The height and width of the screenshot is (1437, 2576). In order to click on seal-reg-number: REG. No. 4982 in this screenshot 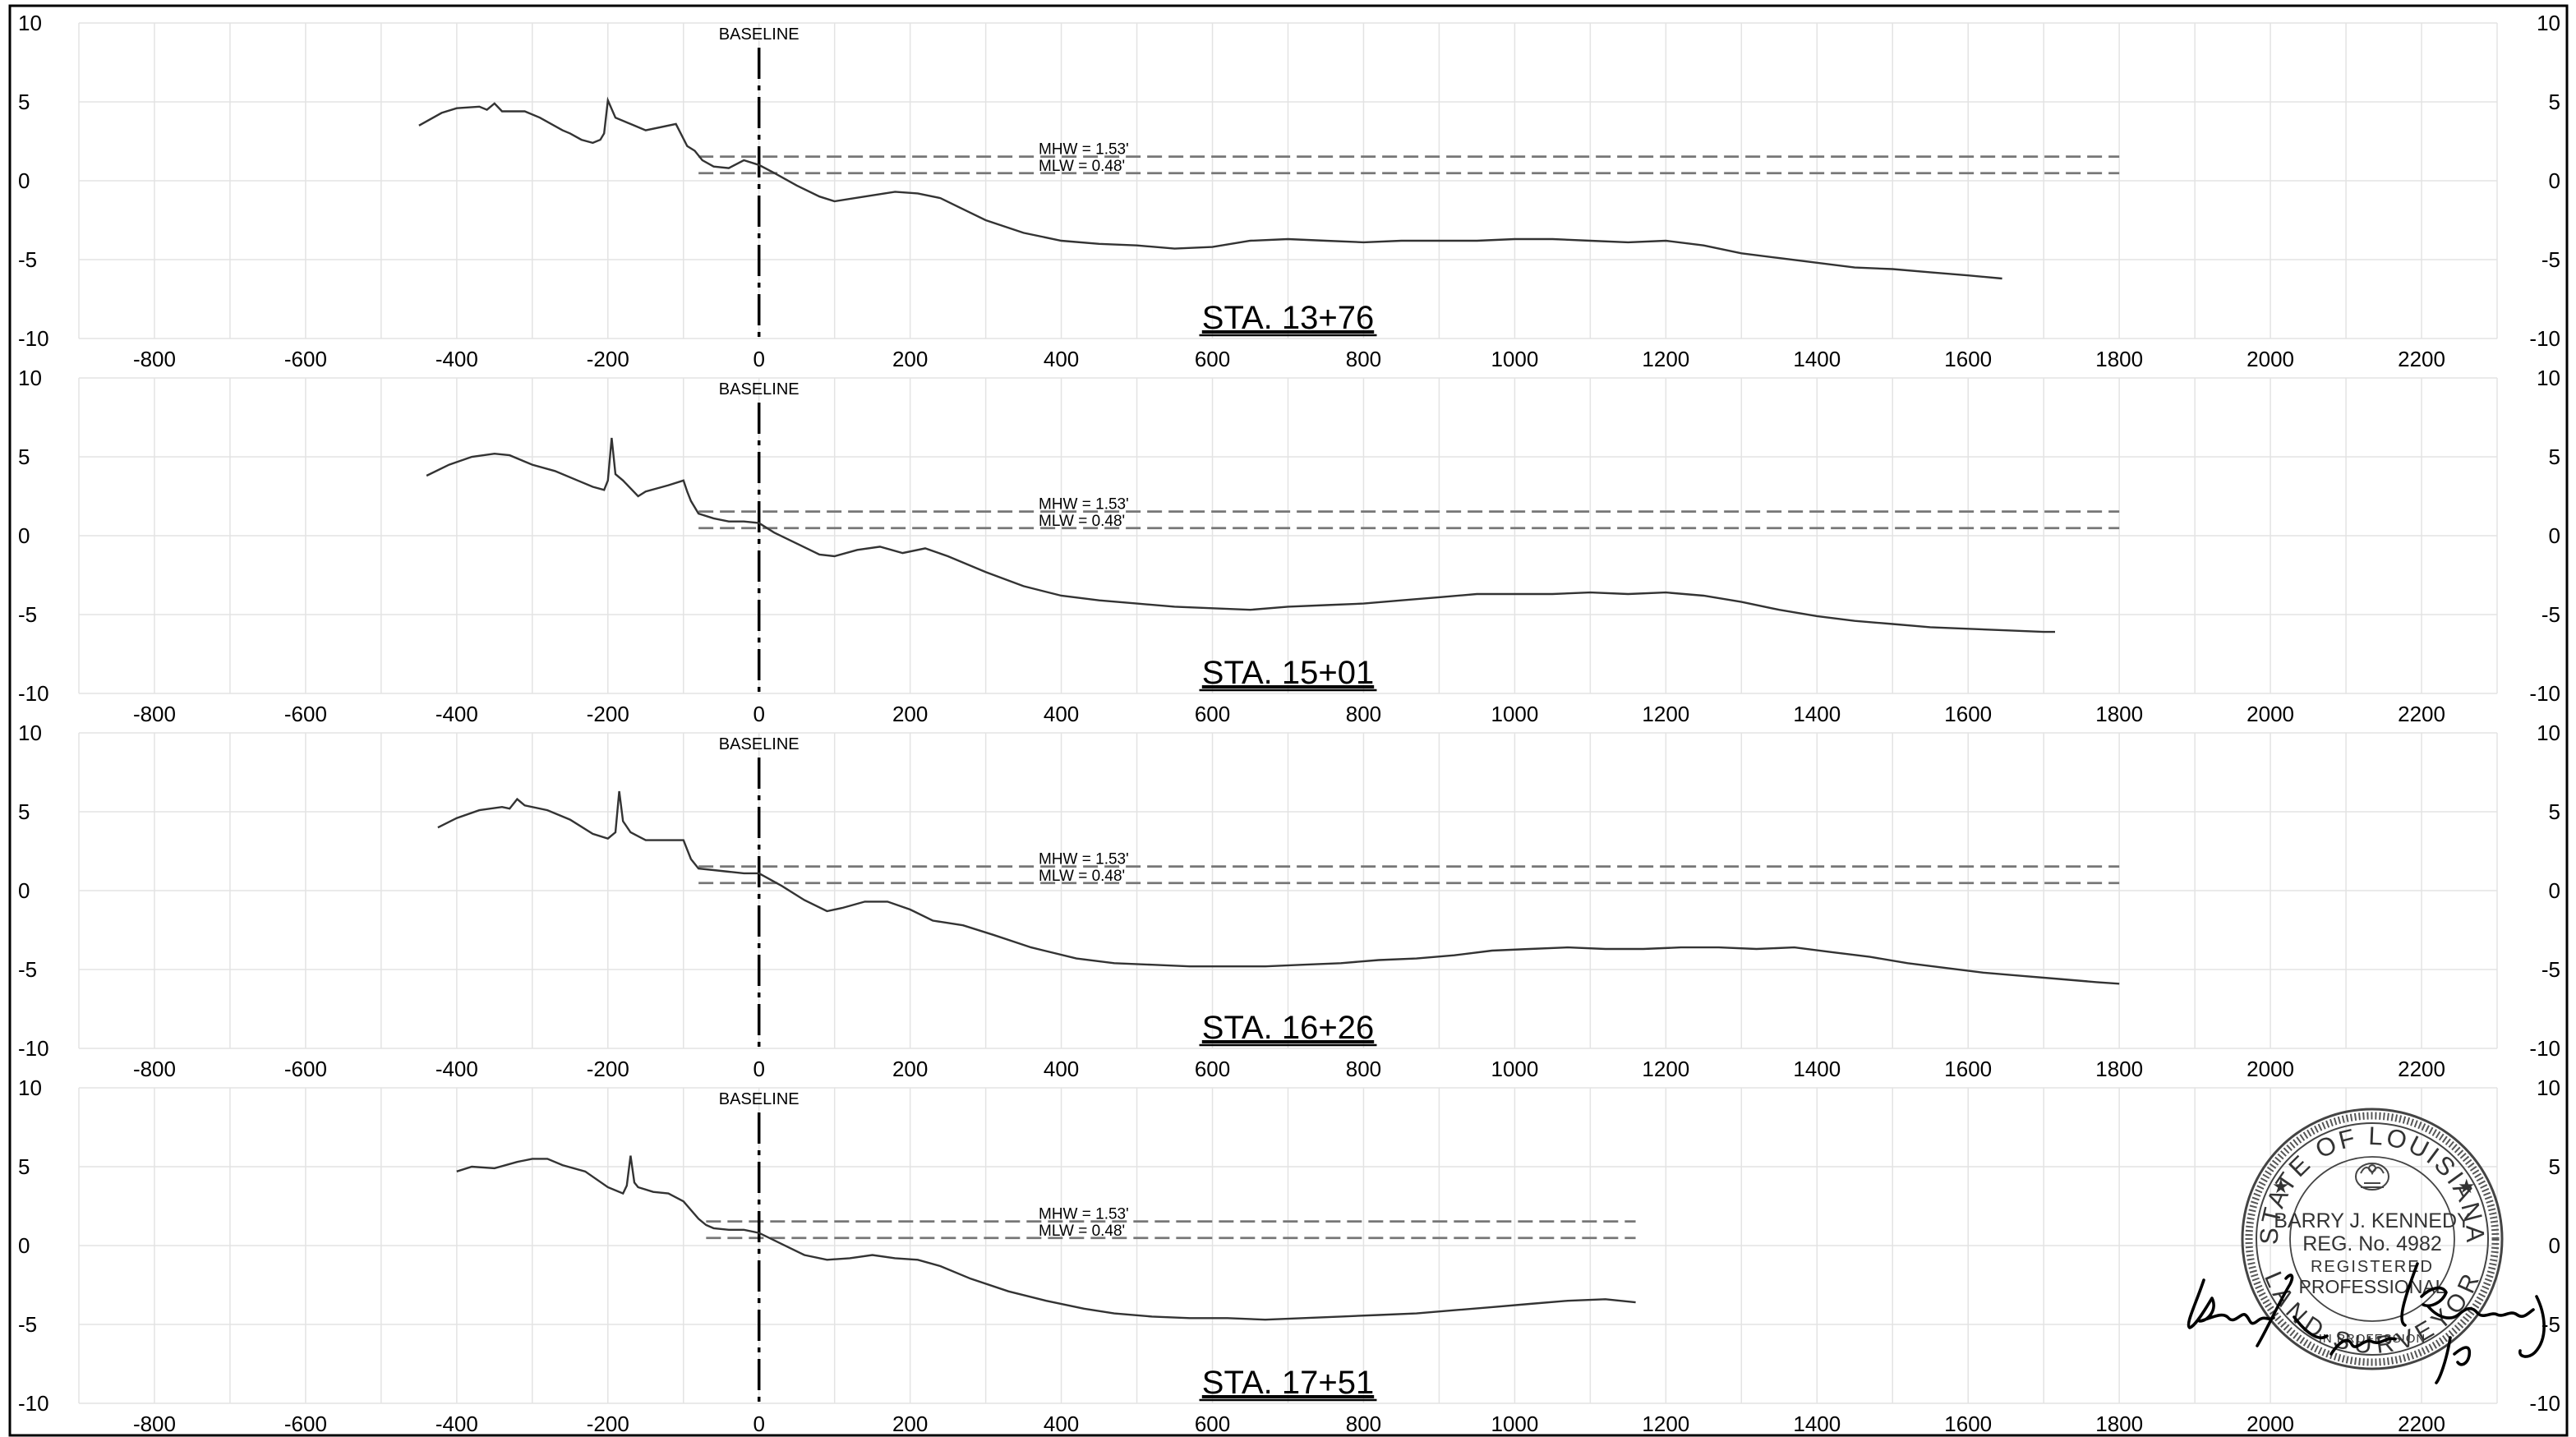, I will do `click(2372, 1243)`.